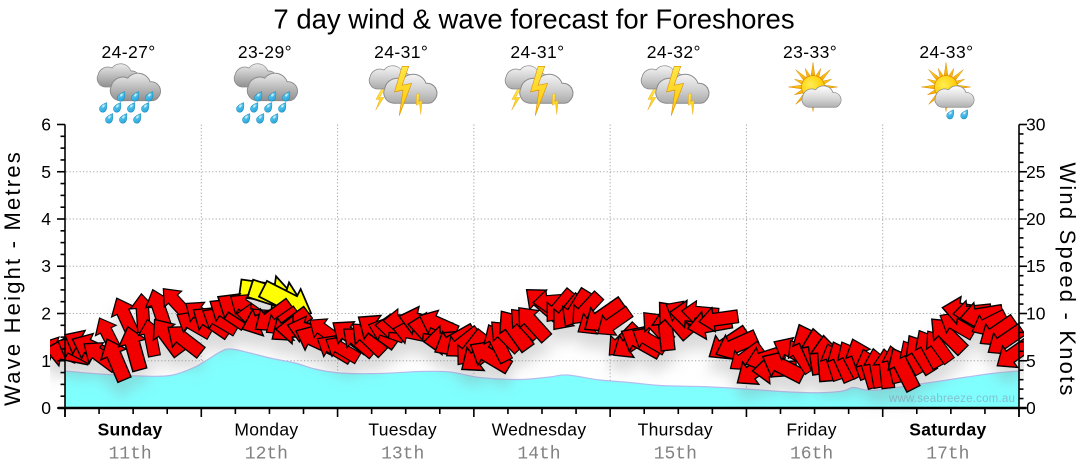 This screenshot has height=475, width=1080. I want to click on svg-text: Sunday, so click(130, 430).